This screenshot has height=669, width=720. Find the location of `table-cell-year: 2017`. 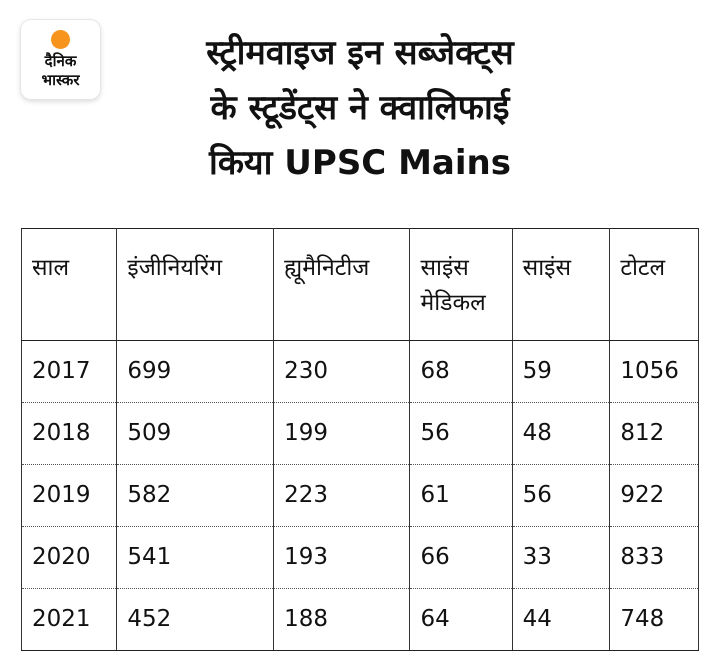

table-cell-year: 2017 is located at coordinates (69, 371).